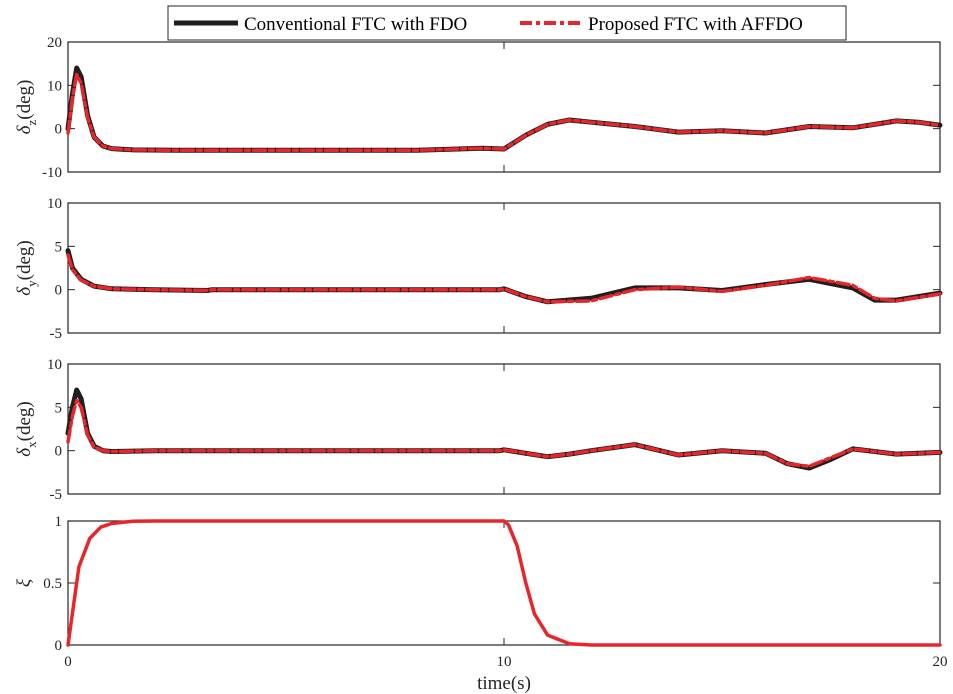 Image resolution: width=953 pixels, height=694 pixels. Describe the element at coordinates (26, 267) in the screenshot. I see `y-axis-label: δy(deg)` at that location.